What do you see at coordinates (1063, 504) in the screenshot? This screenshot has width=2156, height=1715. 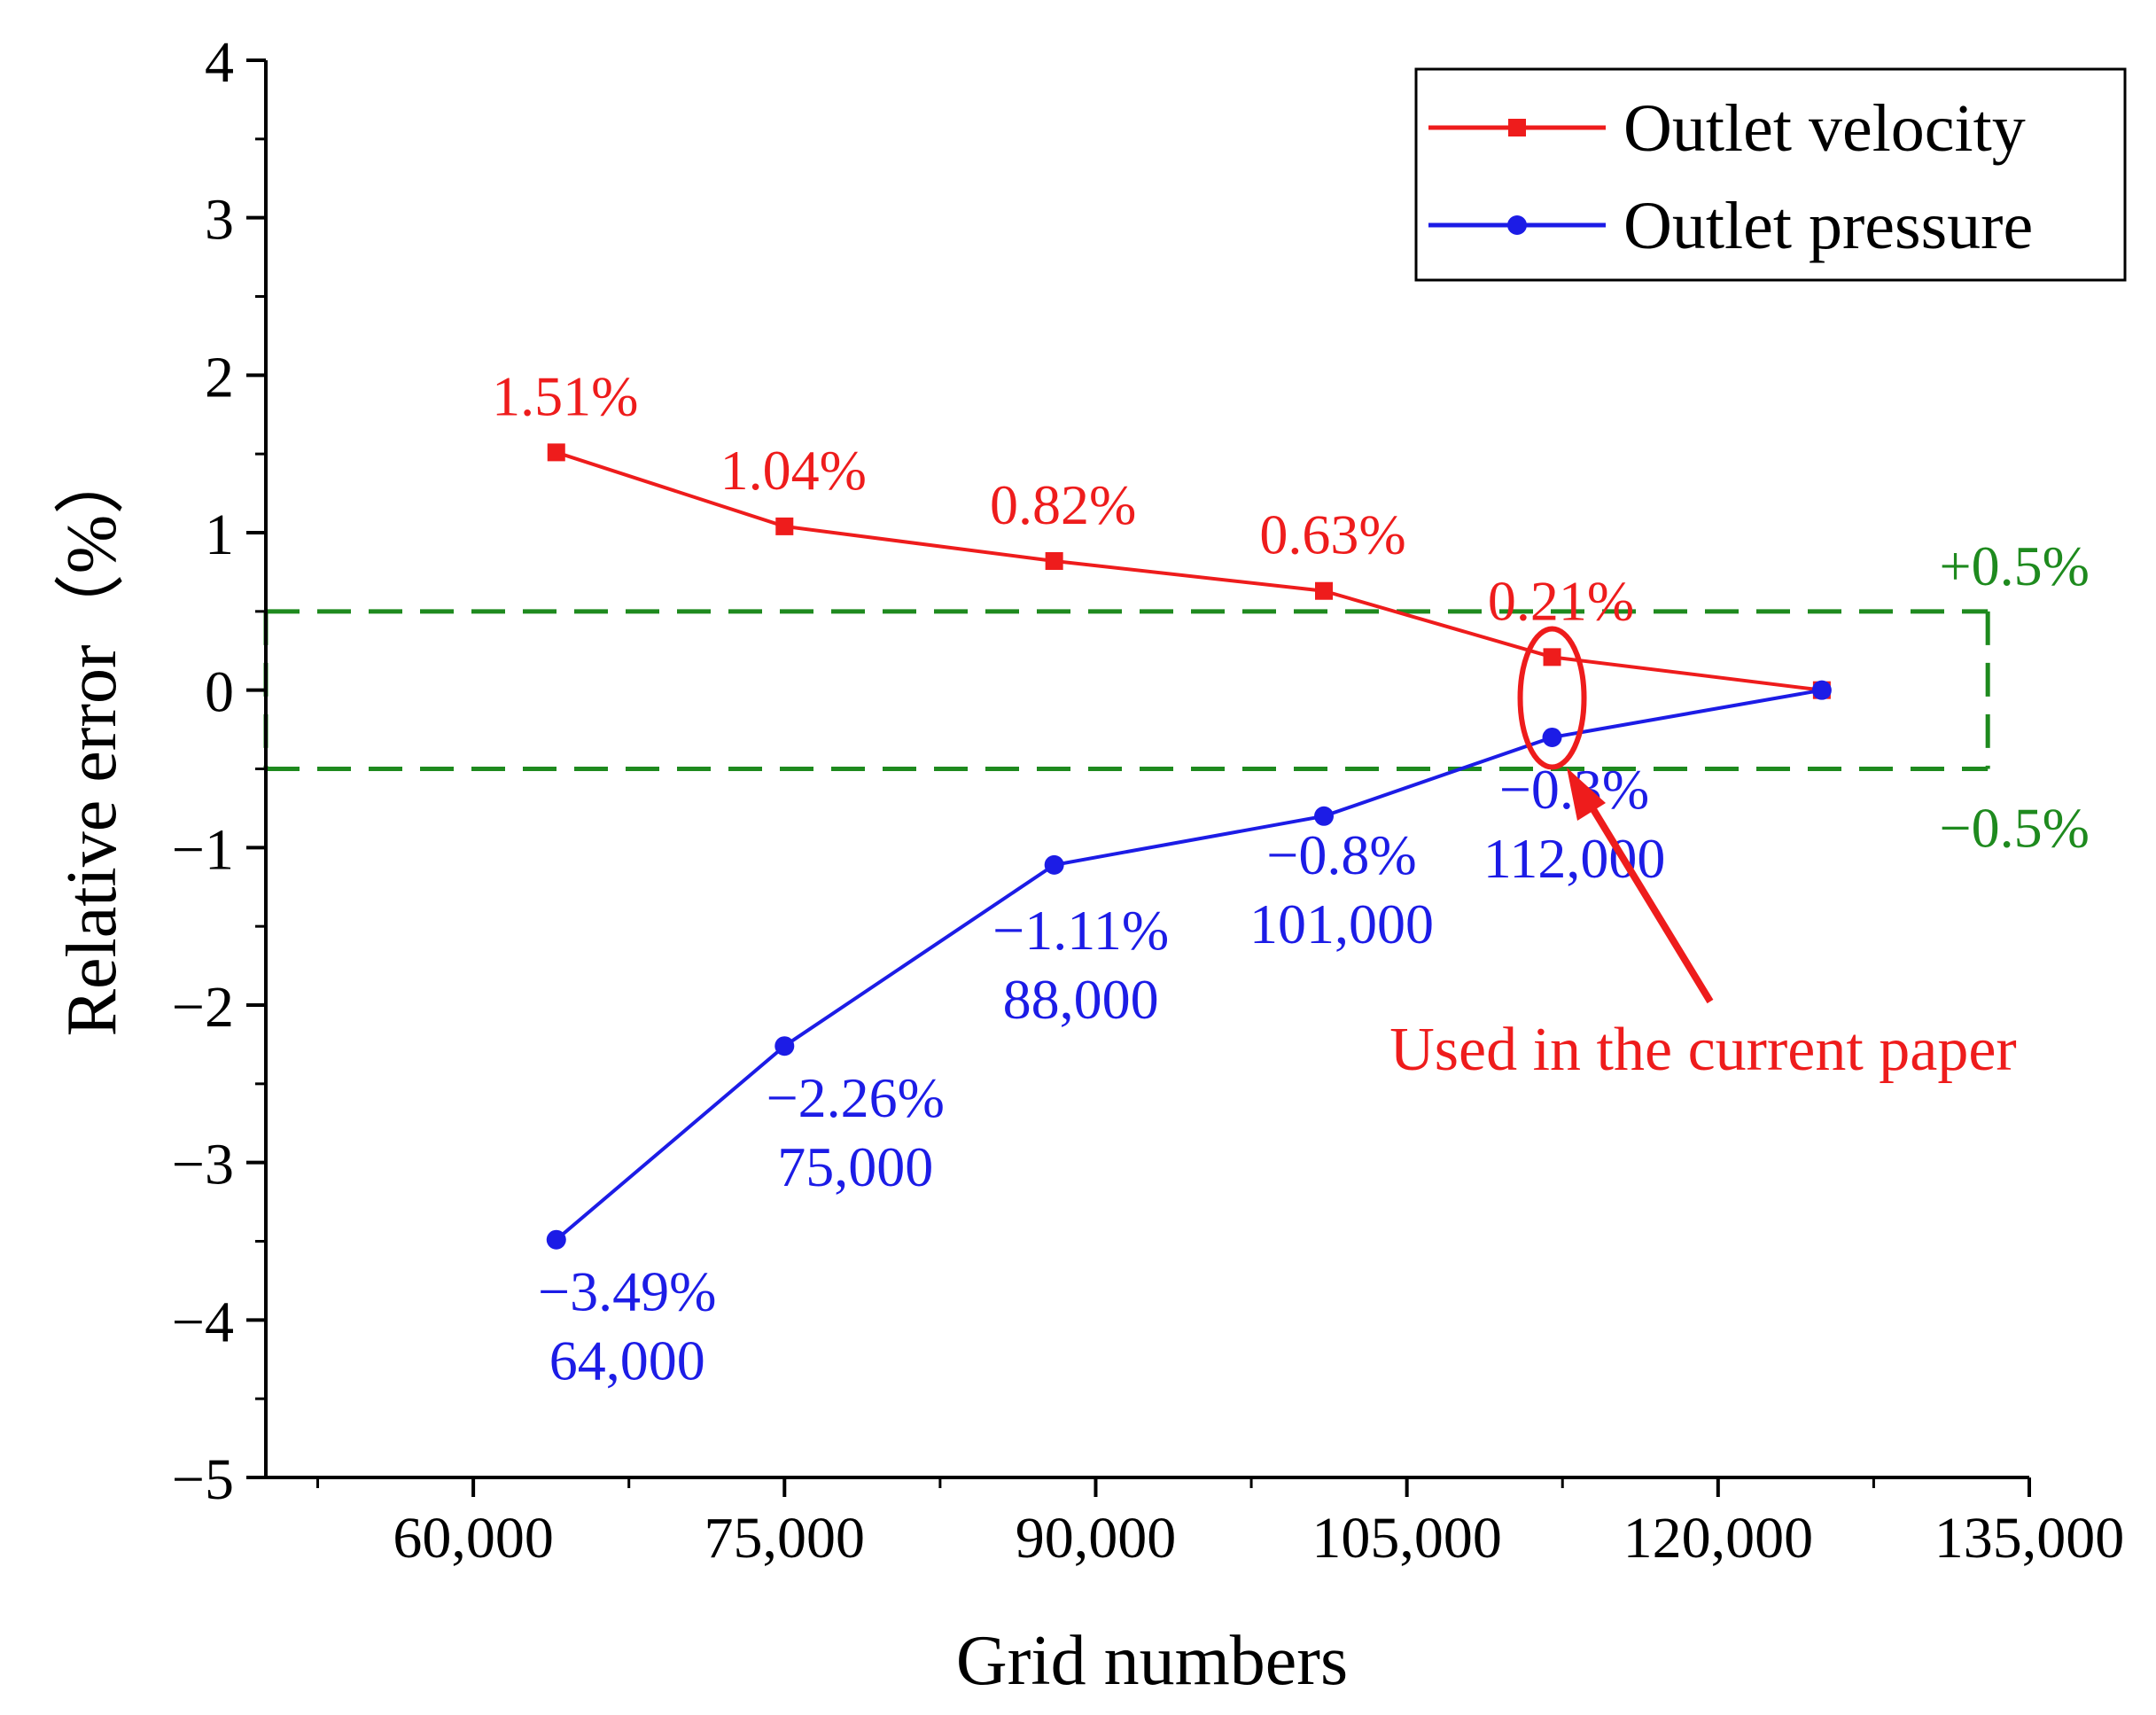 I see `velocity-value-label: 0.82%` at bounding box center [1063, 504].